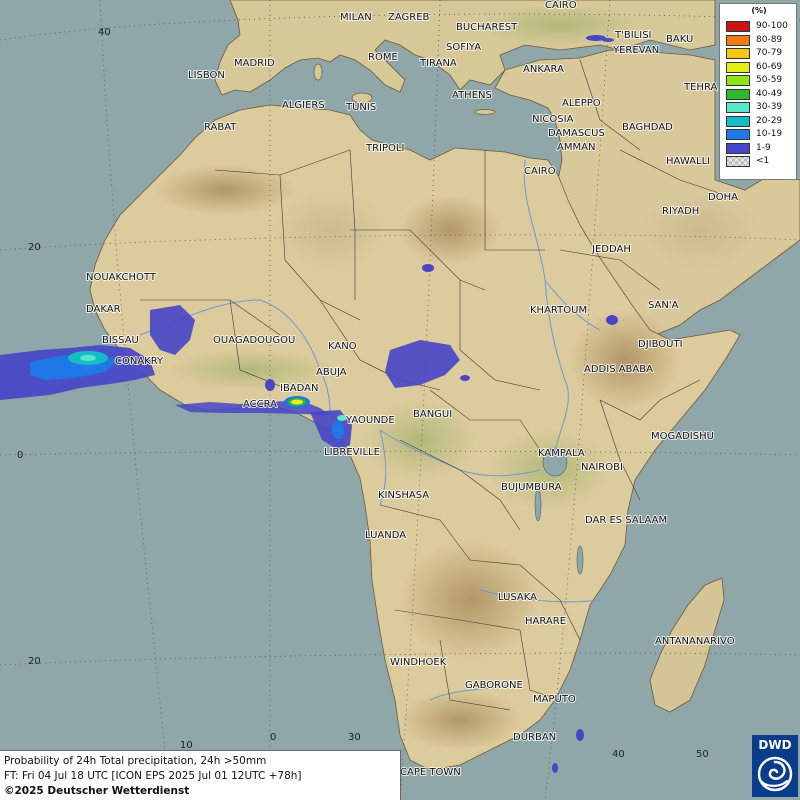 The height and width of the screenshot is (800, 800). Describe the element at coordinates (679, 39) in the screenshot. I see `city-baku: BAKU` at that location.